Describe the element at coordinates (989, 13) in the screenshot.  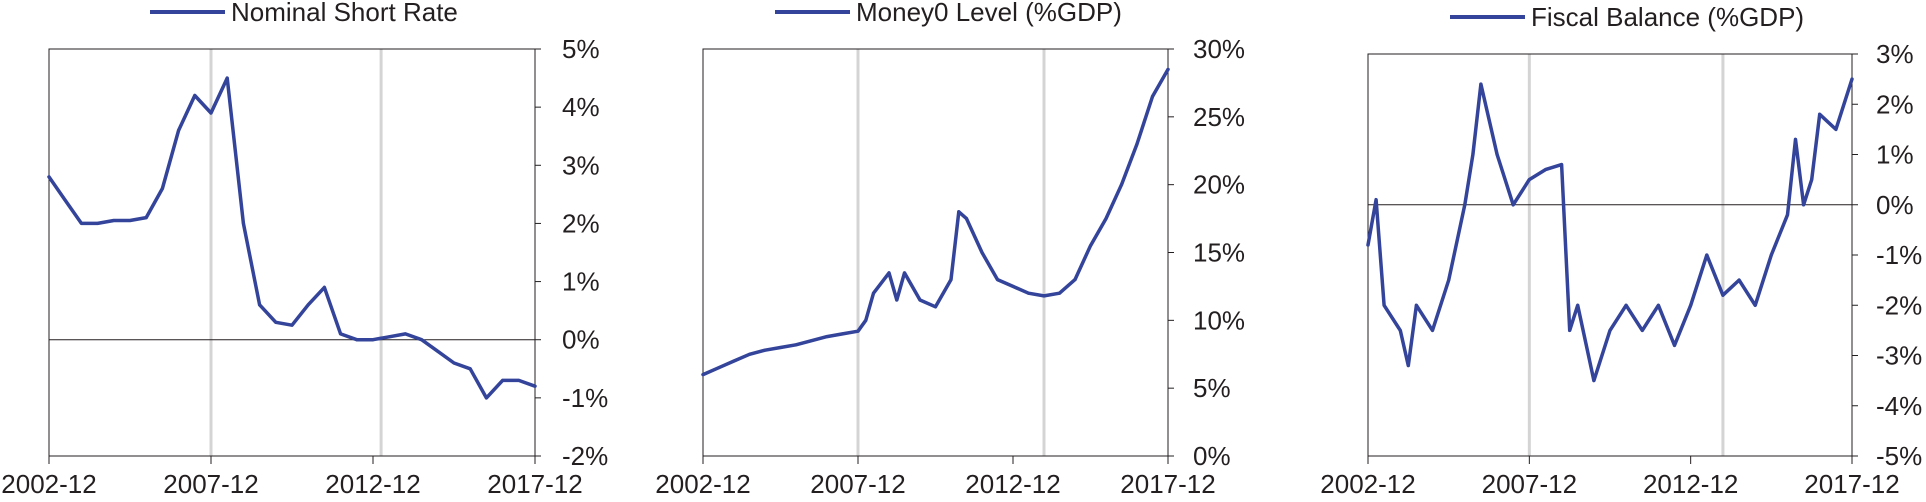
I see `legend-label: Money0 Level (%GDP)` at that location.